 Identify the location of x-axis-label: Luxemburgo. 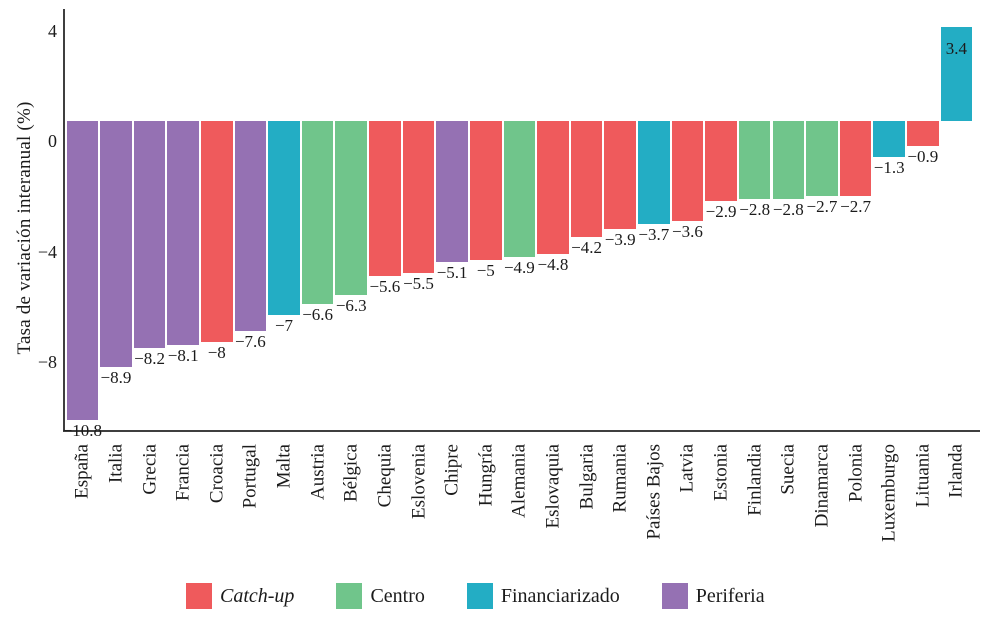
(889, 493).